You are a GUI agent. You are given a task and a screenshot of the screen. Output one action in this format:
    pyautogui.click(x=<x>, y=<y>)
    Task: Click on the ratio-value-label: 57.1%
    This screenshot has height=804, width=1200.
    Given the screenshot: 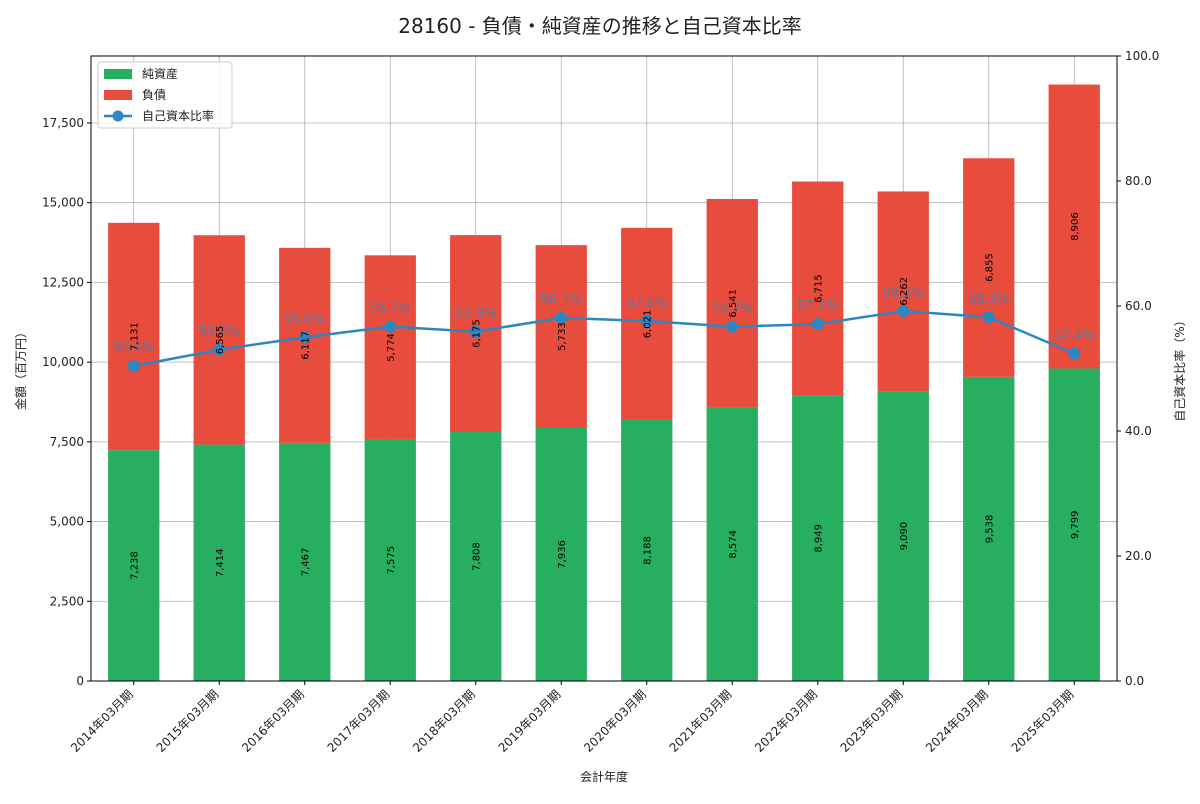 What is the action you would take?
    pyautogui.click(x=817, y=306)
    